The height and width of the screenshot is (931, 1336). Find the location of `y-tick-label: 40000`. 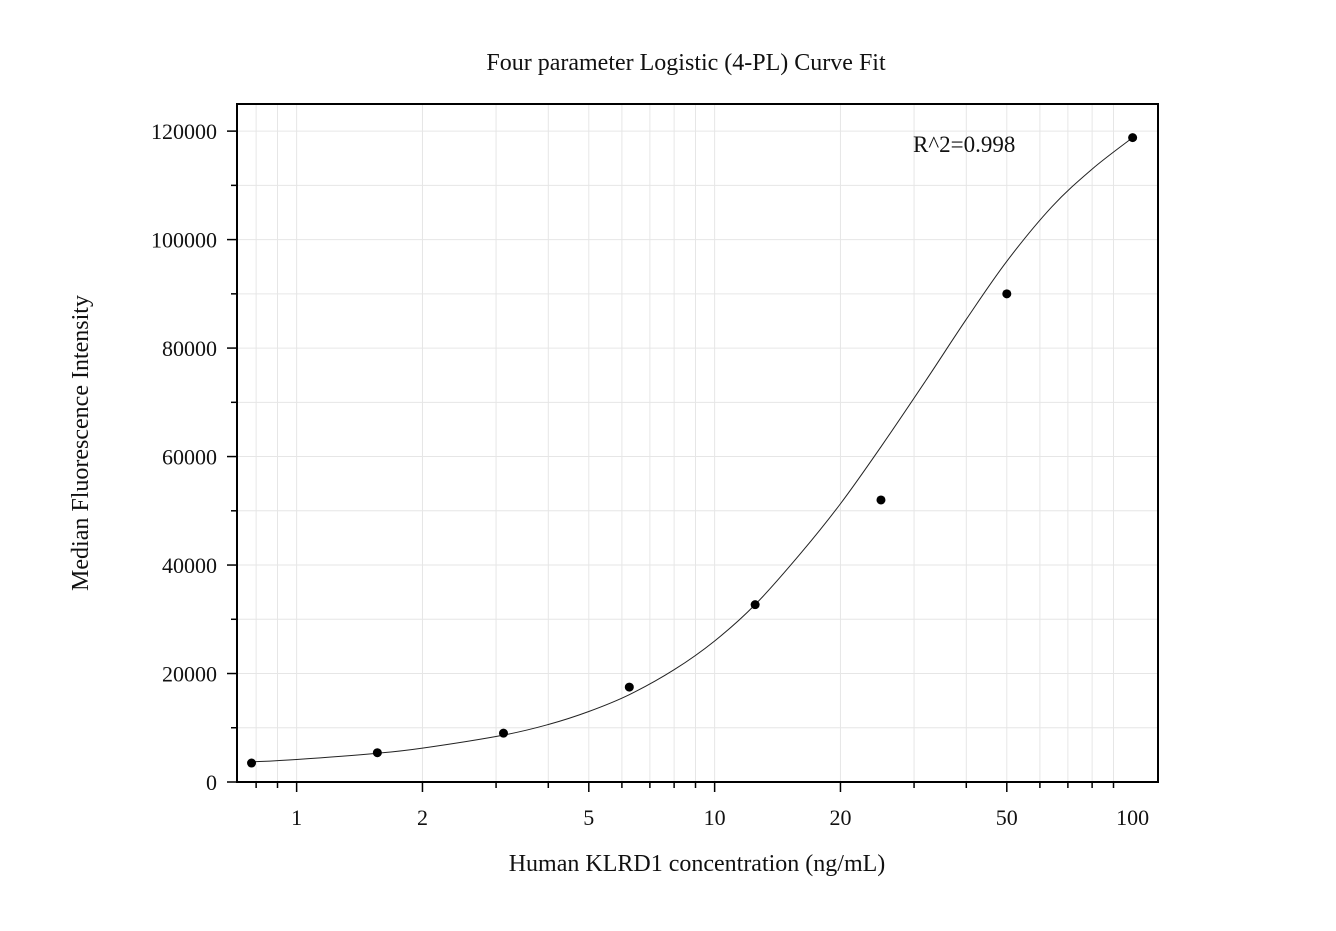

y-tick-label: 40000 is located at coordinates (189, 565).